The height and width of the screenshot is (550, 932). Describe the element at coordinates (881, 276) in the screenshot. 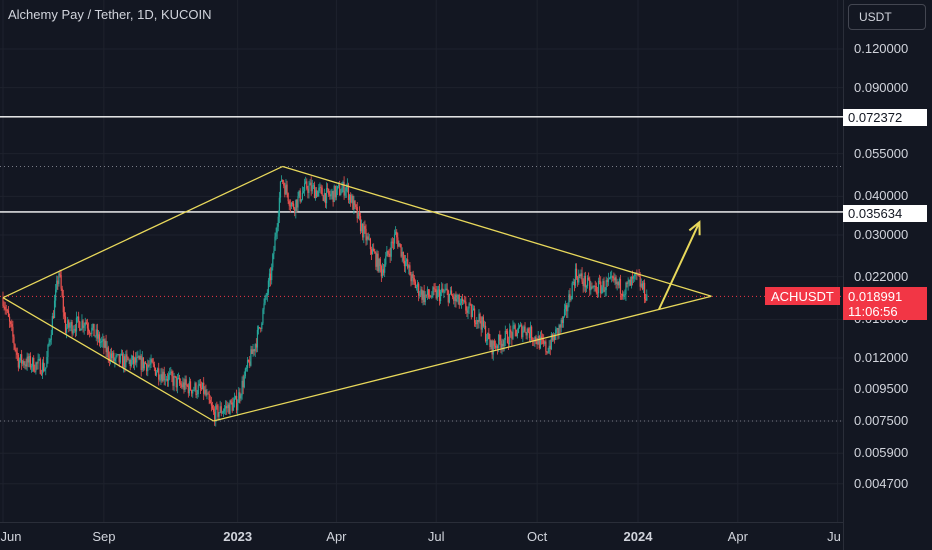

I see `y-tick-label: 0.022000` at that location.